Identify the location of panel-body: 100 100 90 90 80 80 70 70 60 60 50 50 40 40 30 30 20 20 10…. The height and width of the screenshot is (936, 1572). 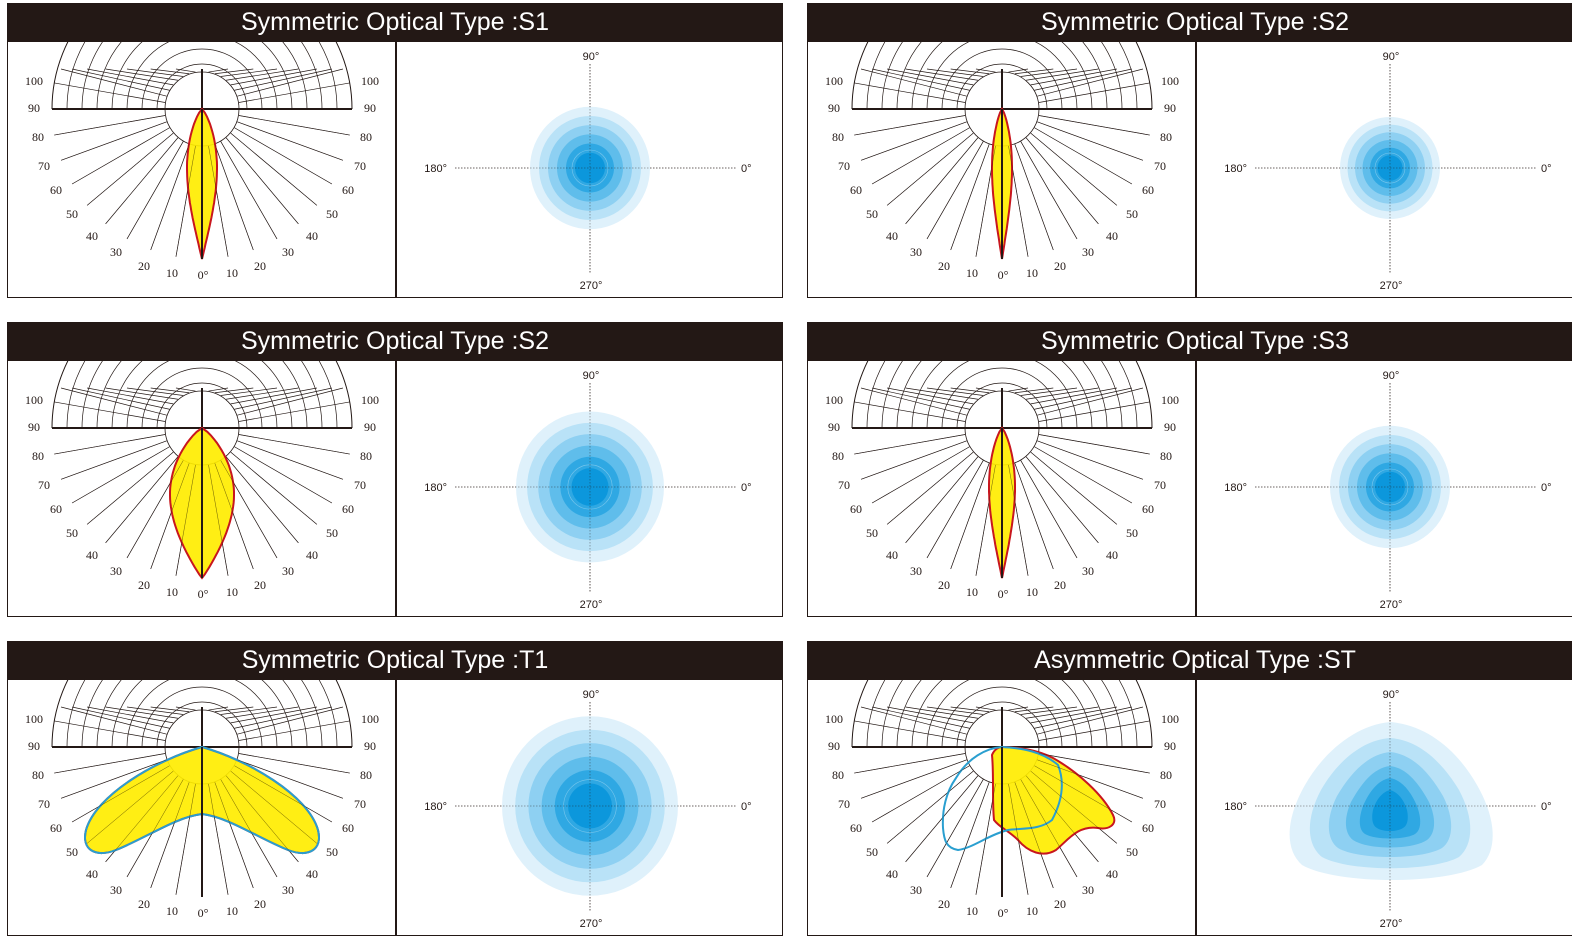
(1189, 488).